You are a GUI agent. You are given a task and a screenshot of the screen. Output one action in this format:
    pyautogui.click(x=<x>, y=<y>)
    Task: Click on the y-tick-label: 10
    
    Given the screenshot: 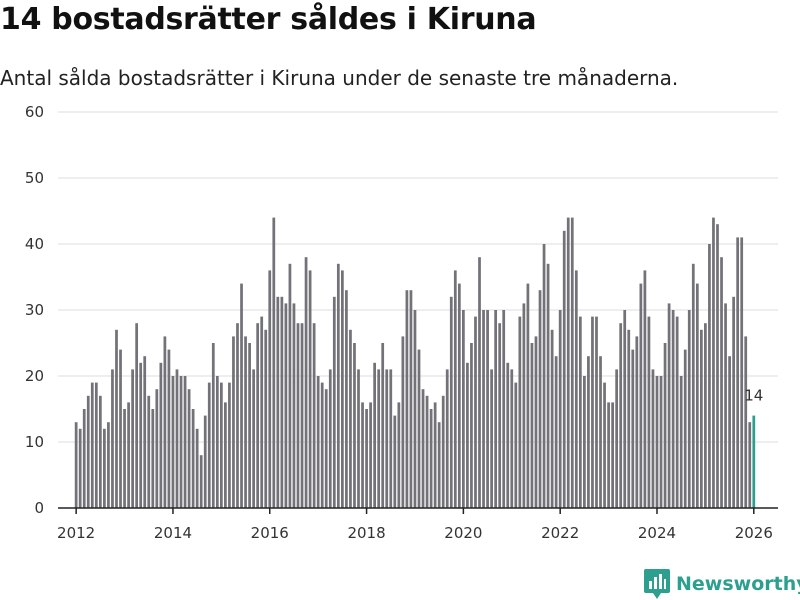 What is the action you would take?
    pyautogui.click(x=34, y=442)
    